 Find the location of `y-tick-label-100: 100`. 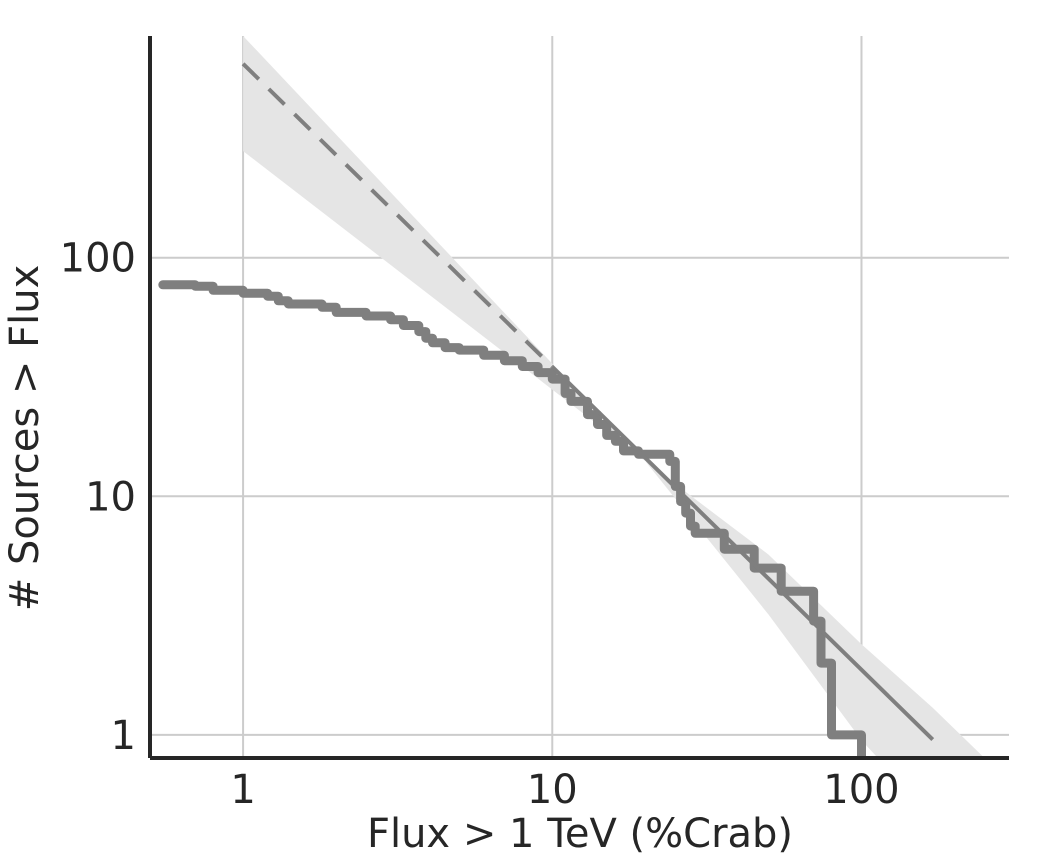

y-tick-label-100: 100 is located at coordinates (98, 259).